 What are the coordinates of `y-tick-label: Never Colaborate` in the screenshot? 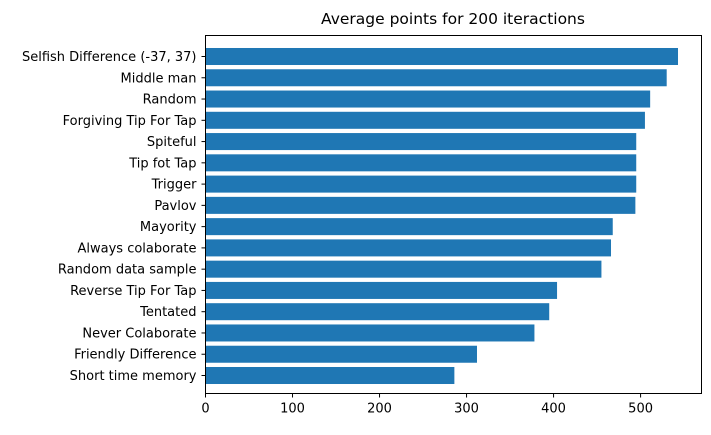 It's located at (139, 333).